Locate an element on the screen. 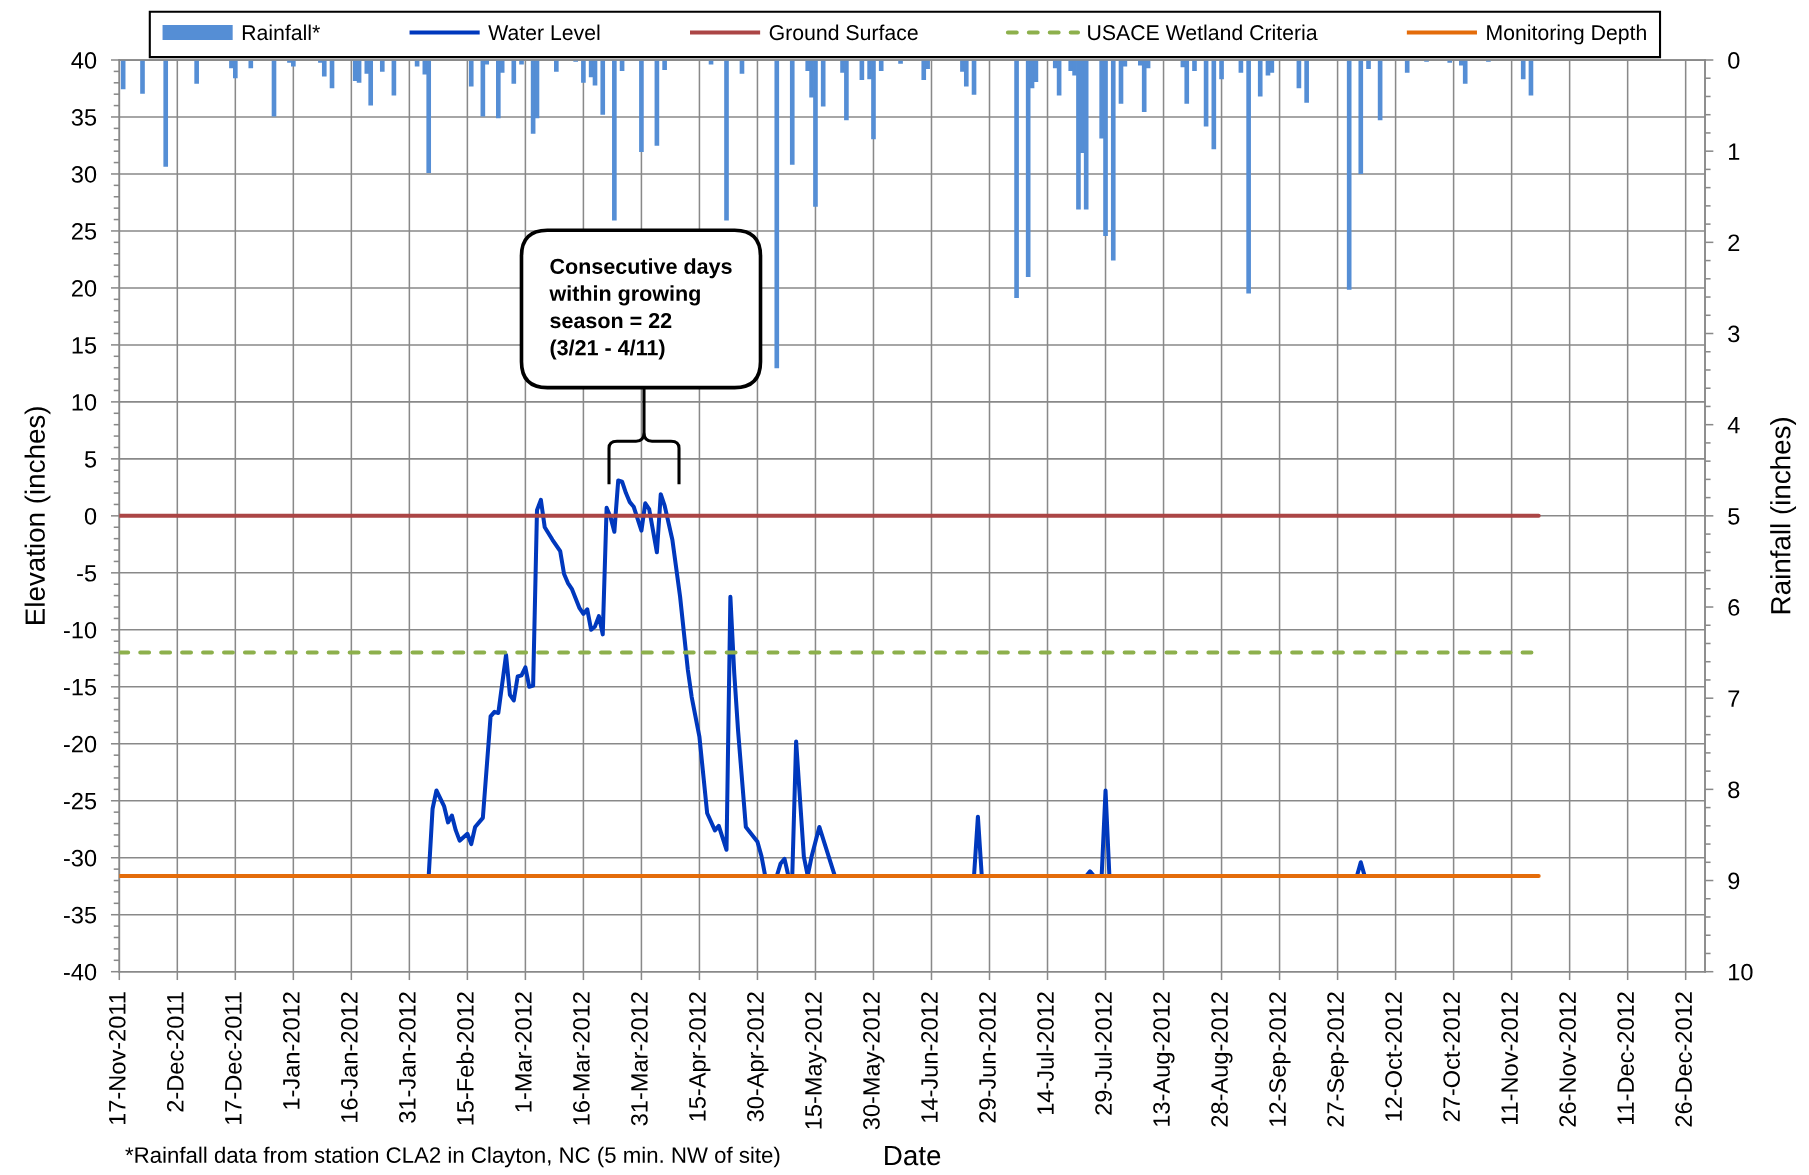  y2-tick-label: 3 is located at coordinates (1734, 334).